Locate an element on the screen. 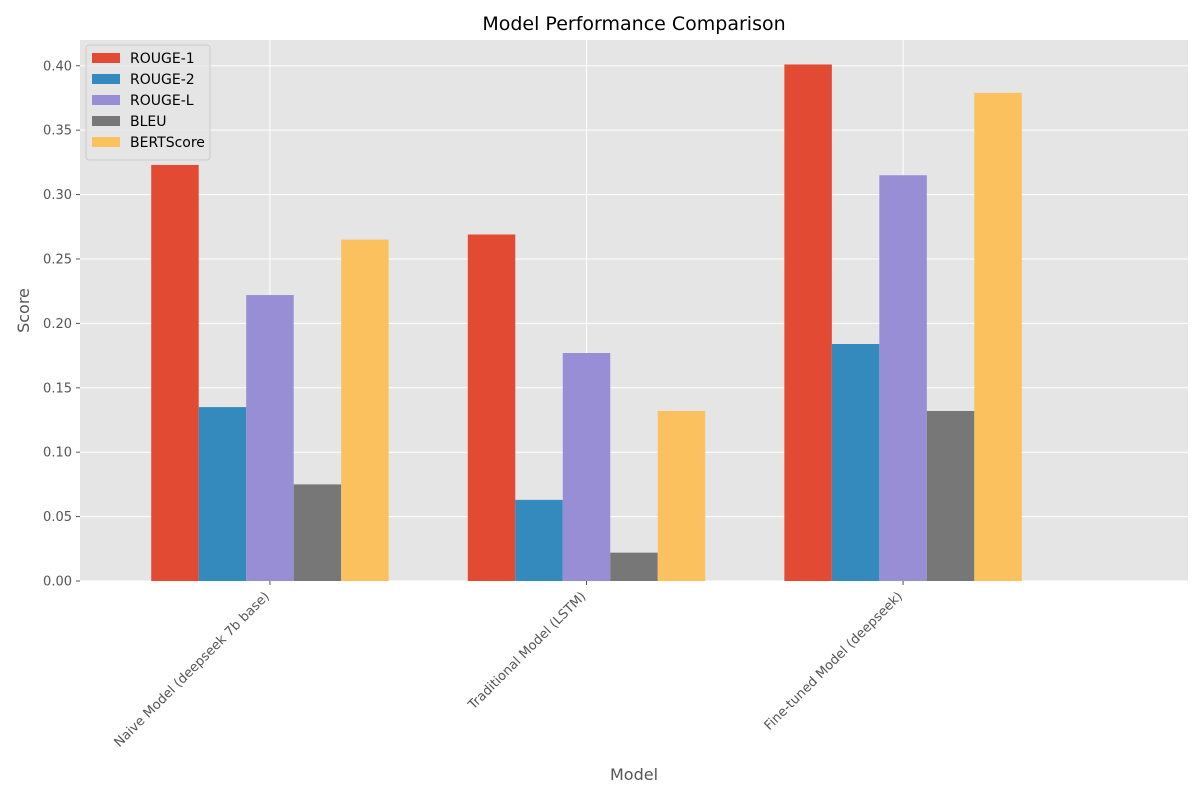 The width and height of the screenshot is (1200, 800). y-tick-label: 0.40 is located at coordinates (57, 66).